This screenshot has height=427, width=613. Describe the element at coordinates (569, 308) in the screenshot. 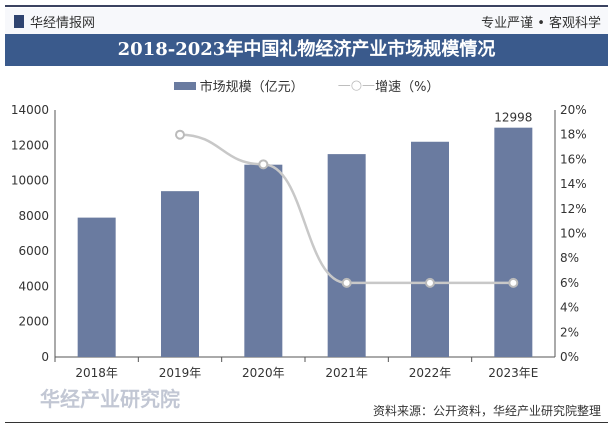

I see `right-tick-label: 4%` at that location.